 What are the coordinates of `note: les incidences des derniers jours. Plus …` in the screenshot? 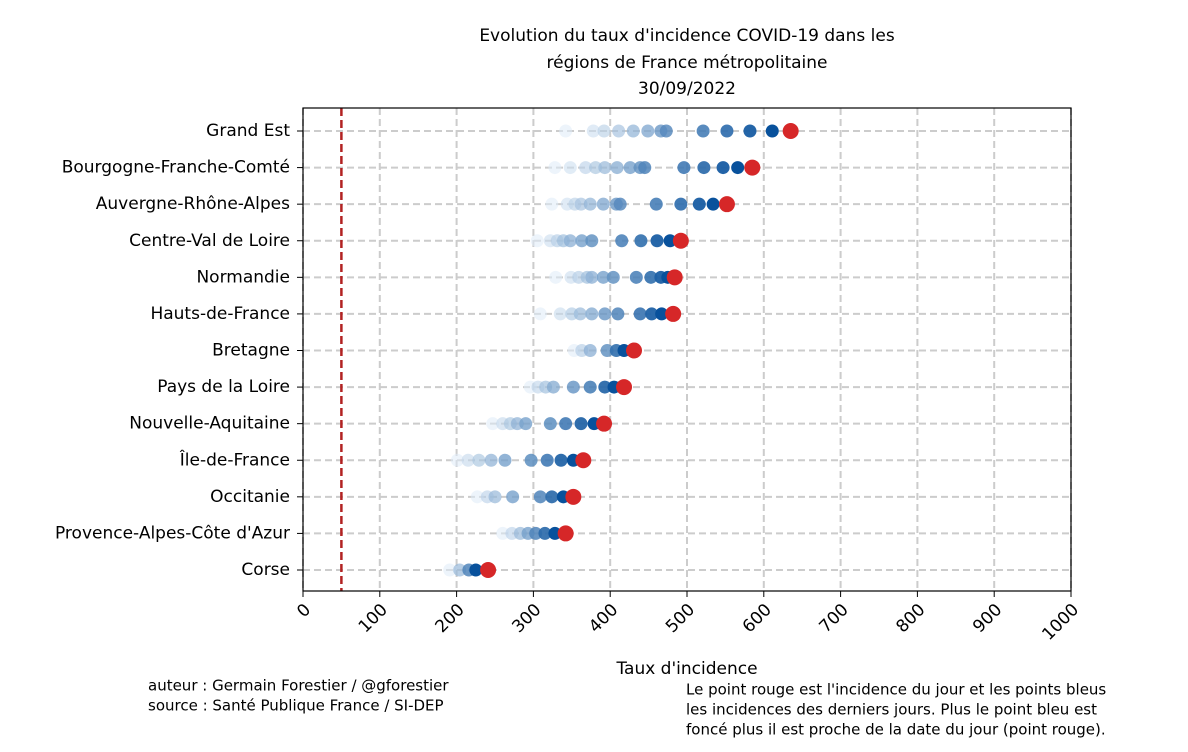 It's located at (891, 710).